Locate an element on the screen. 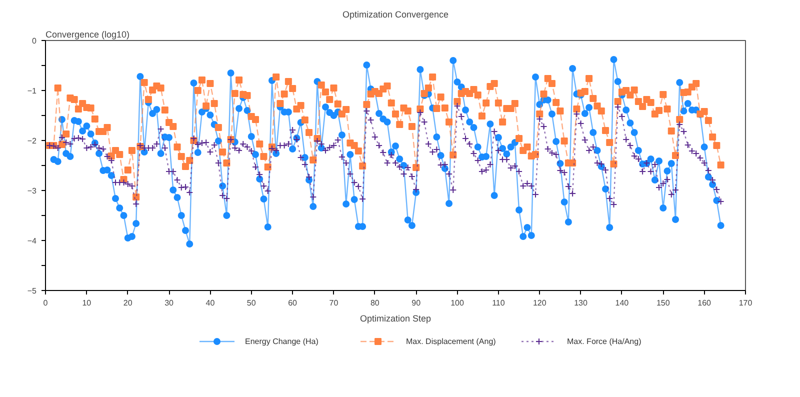 The width and height of the screenshot is (800, 397). y-tick-label: −1 is located at coordinates (32, 91).